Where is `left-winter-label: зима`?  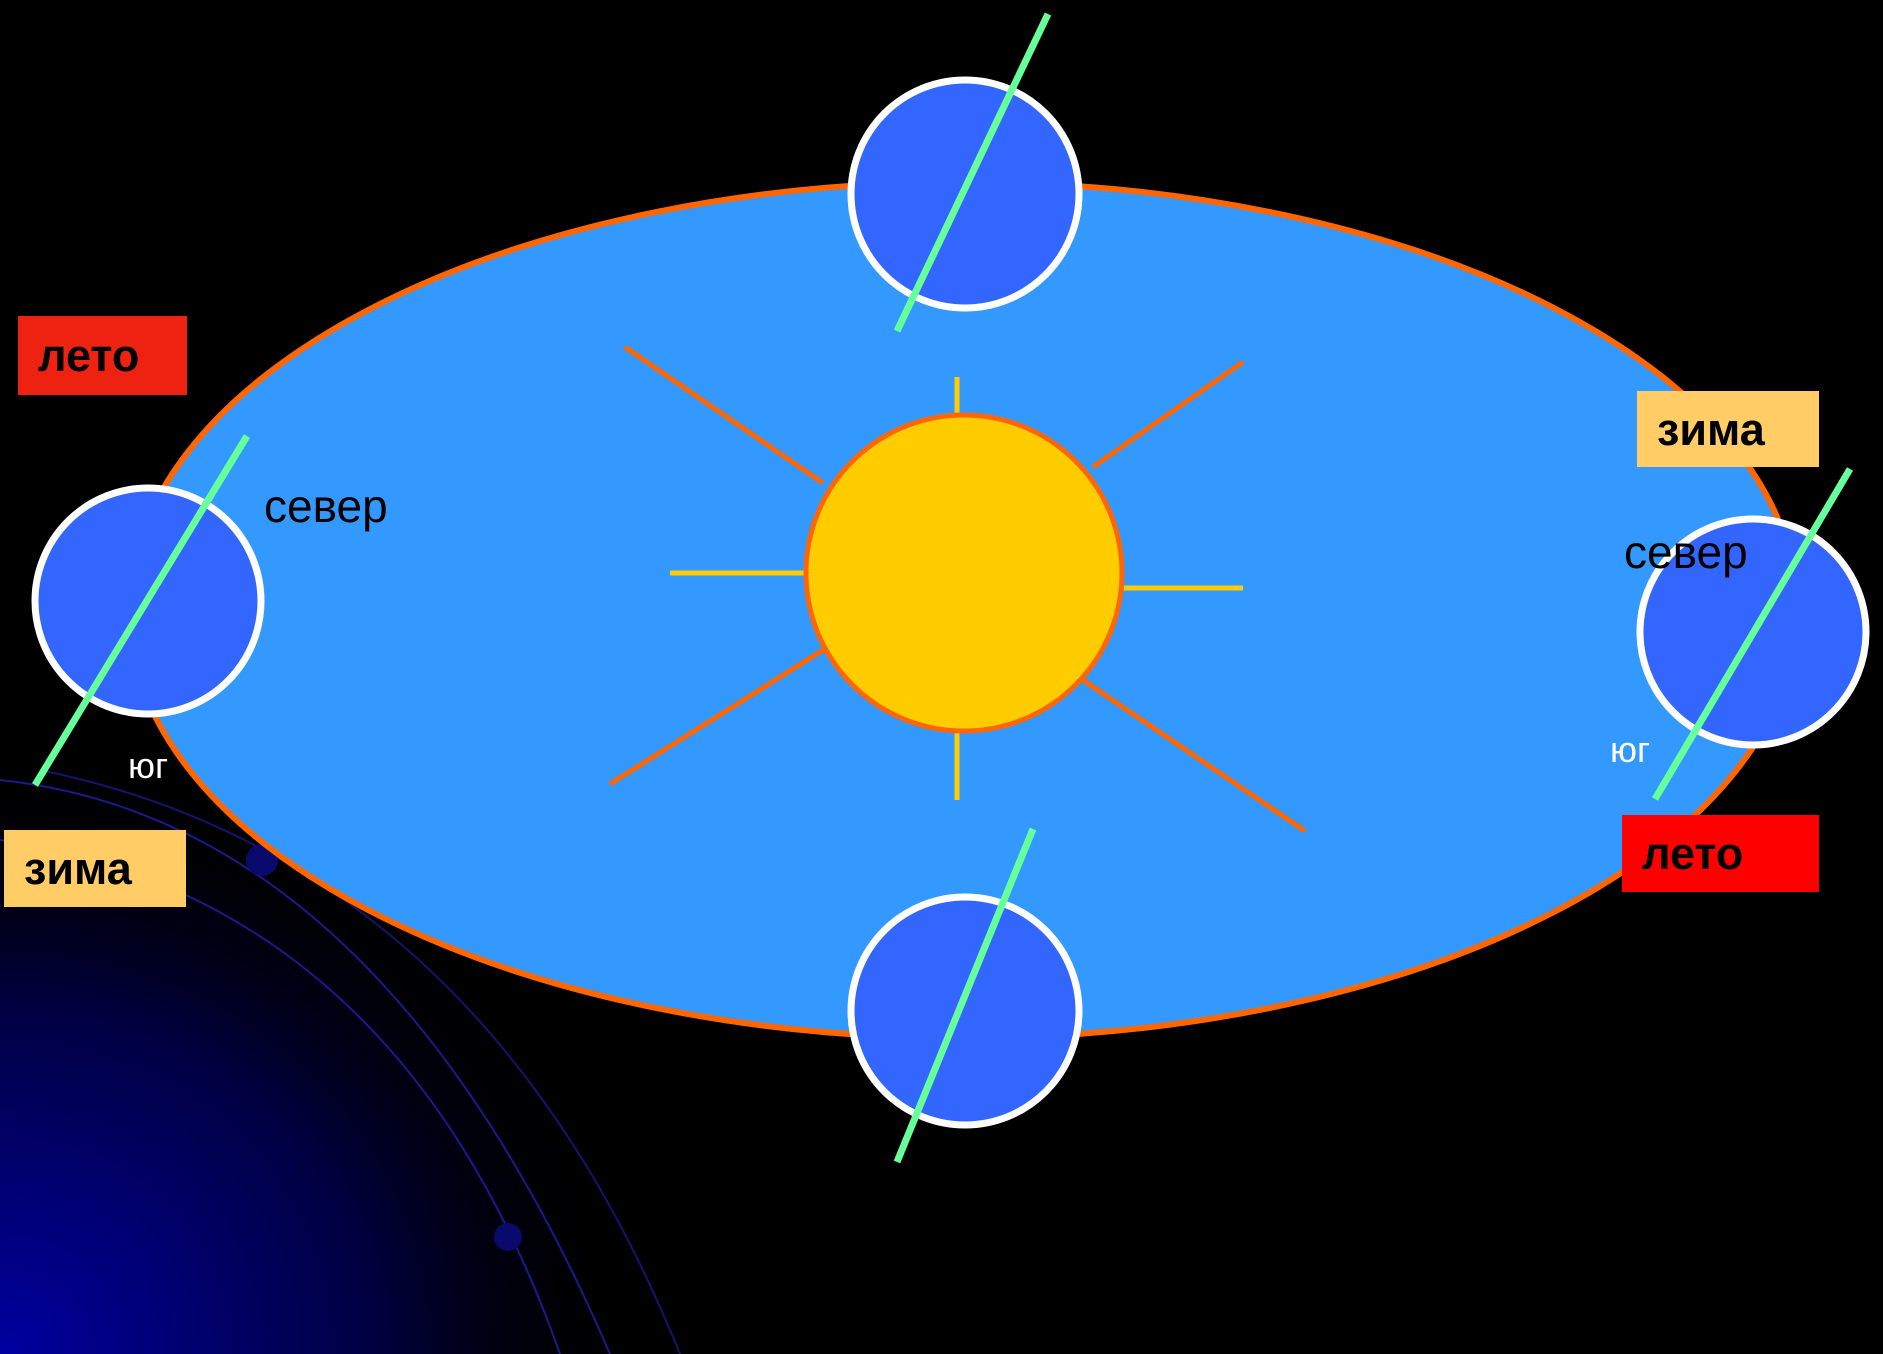 left-winter-label: зима is located at coordinates (95, 868).